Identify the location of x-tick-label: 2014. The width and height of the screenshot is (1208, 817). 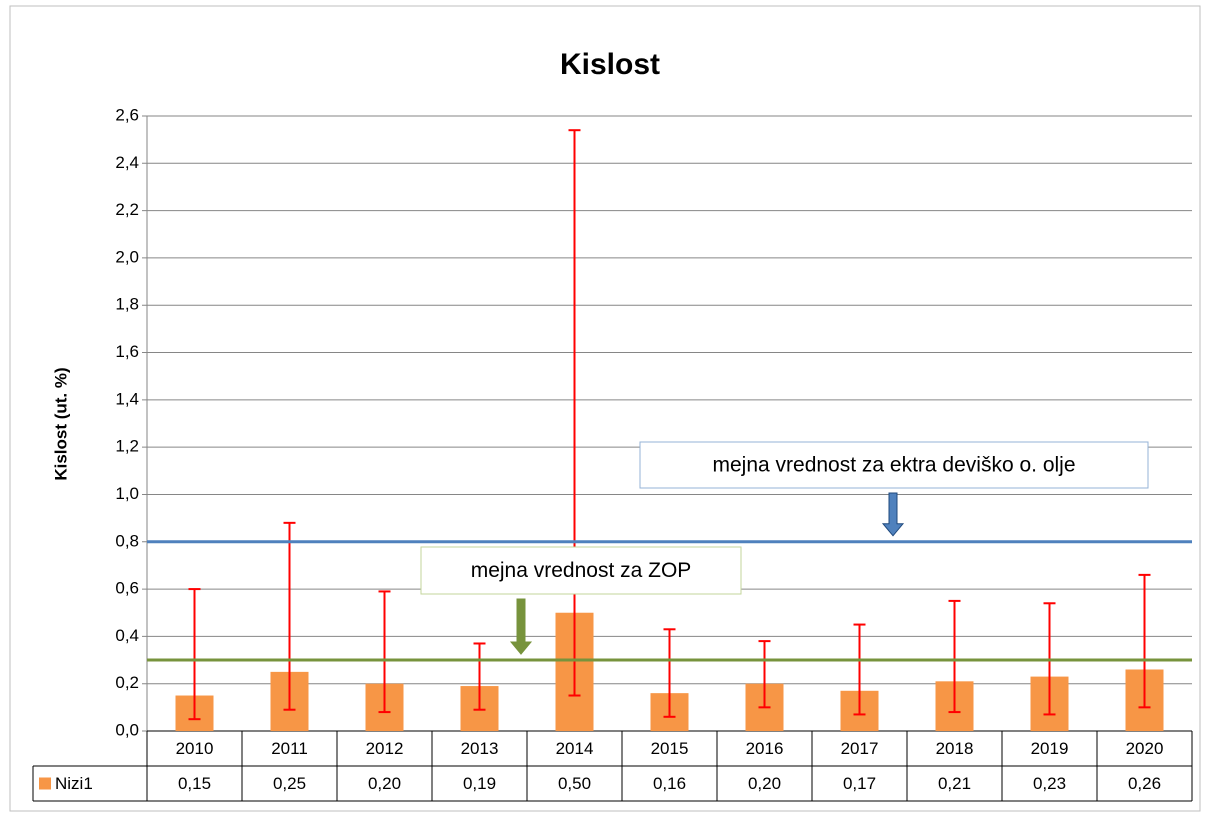
(575, 748).